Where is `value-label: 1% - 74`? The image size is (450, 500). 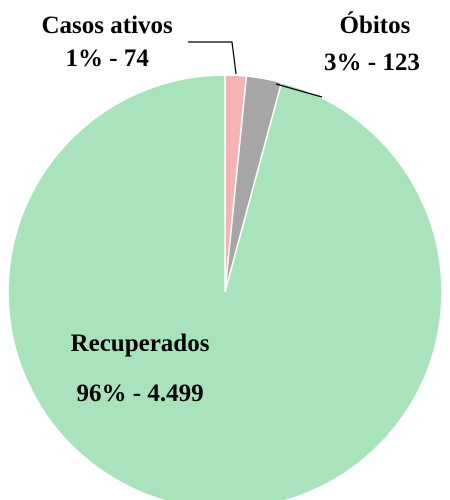 value-label: 1% - 74 is located at coordinates (107, 58).